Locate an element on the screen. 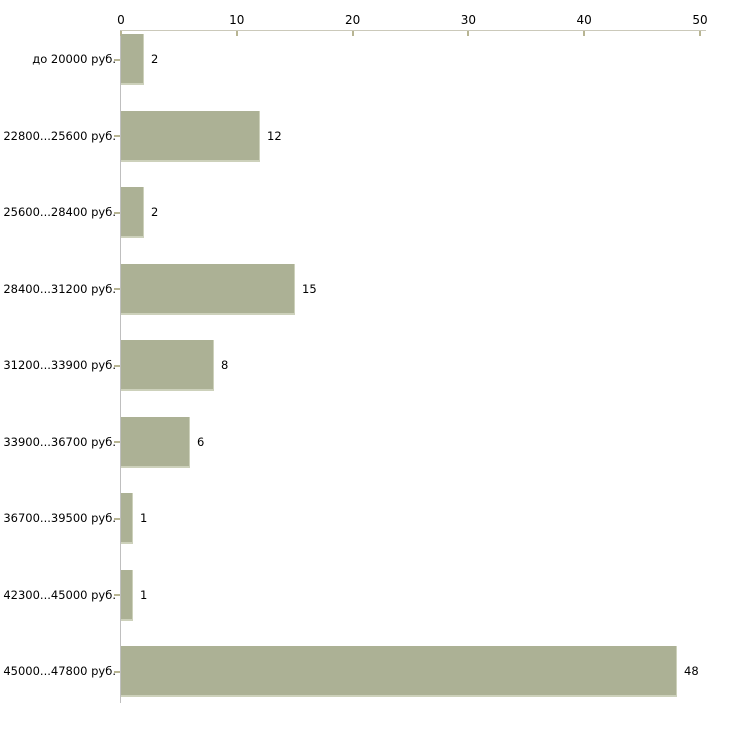 This screenshot has height=730, width=730. x-axis-line is located at coordinates (413, 30).